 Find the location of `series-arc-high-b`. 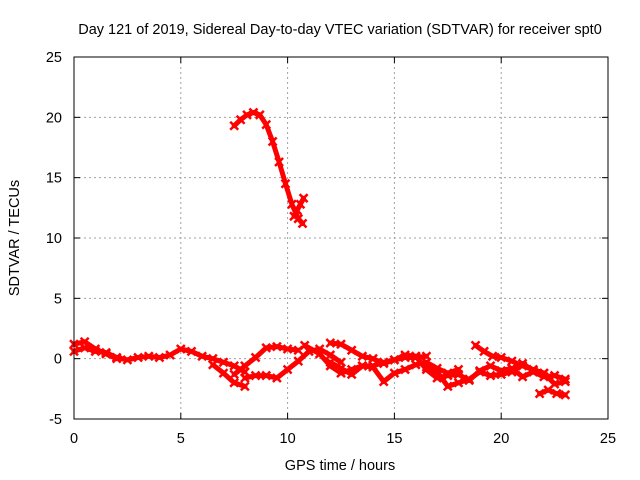

series-arc-high-b is located at coordinates (299, 207).